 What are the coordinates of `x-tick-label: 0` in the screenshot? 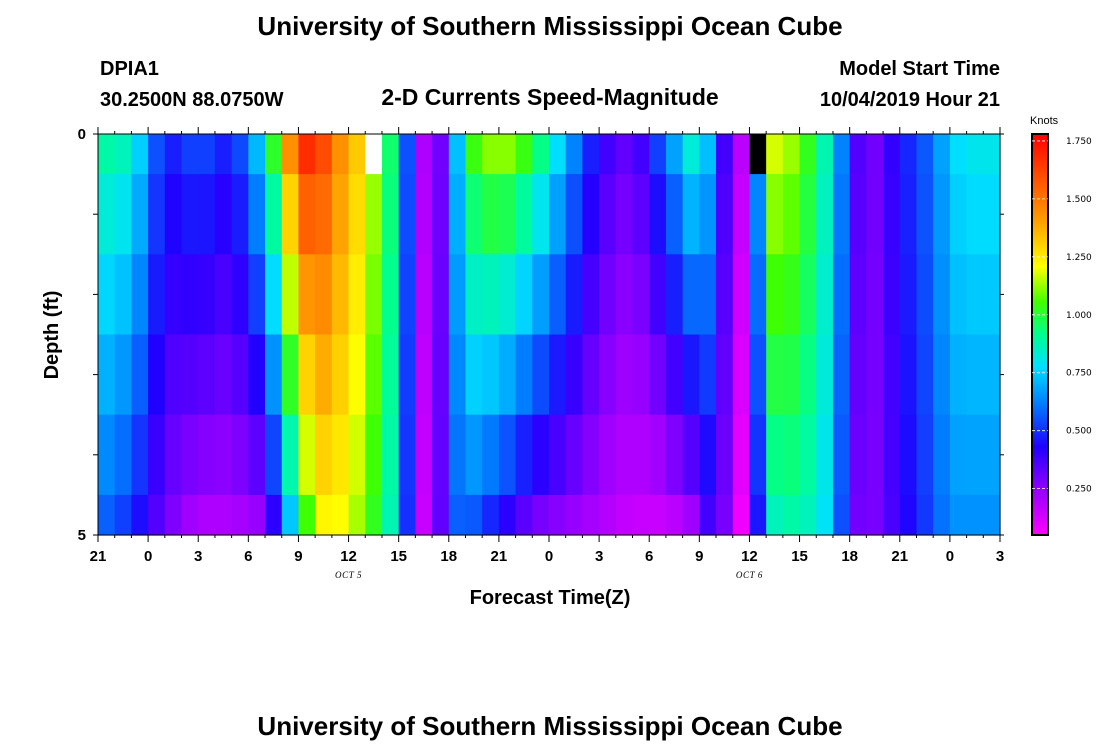 It's located at (148, 556).